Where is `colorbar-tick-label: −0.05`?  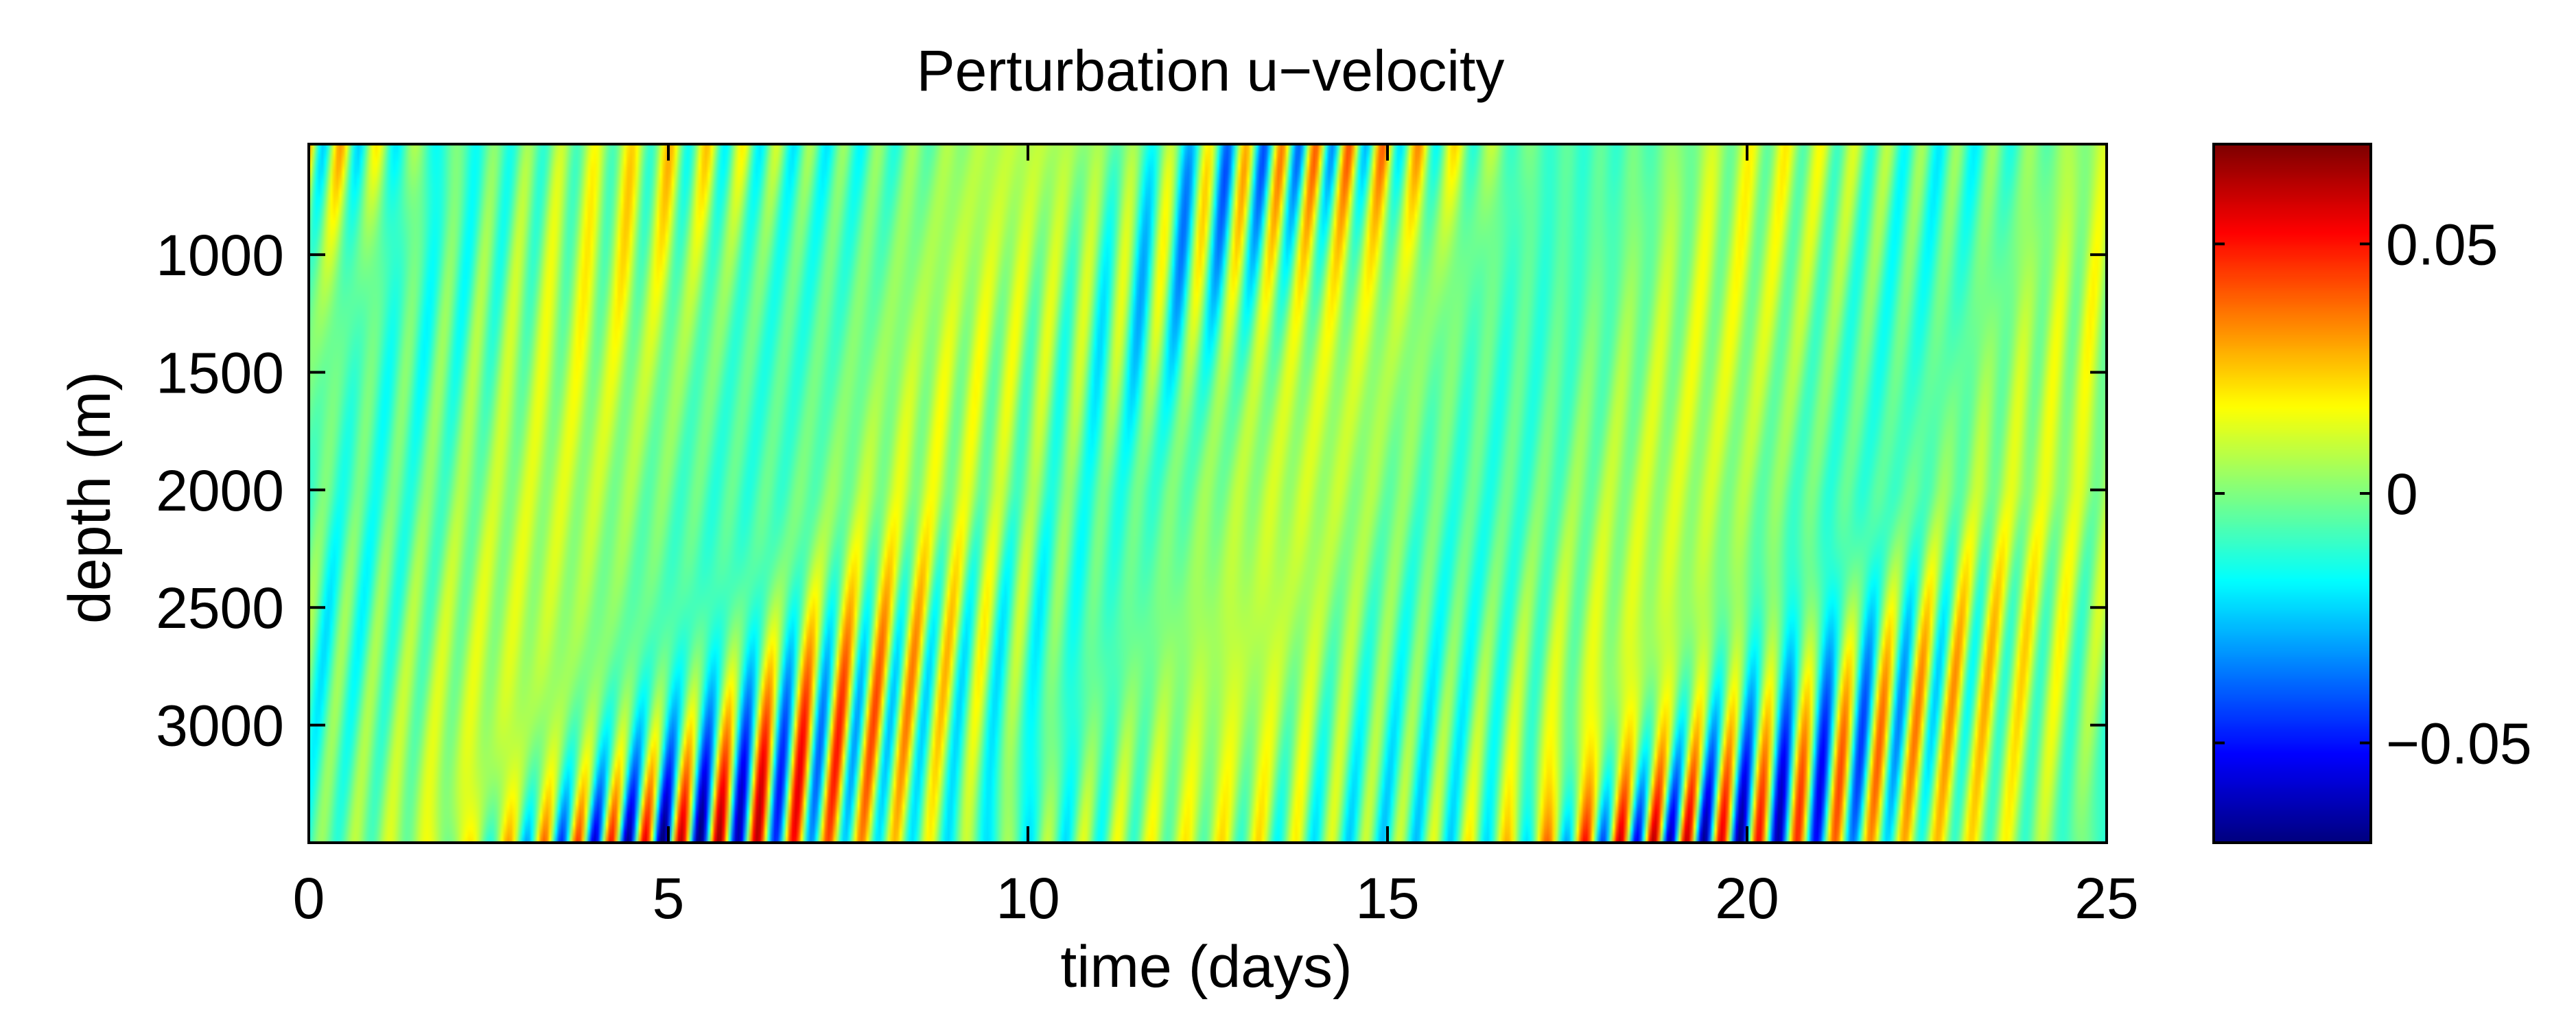
colorbar-tick-label: −0.05 is located at coordinates (2459, 744).